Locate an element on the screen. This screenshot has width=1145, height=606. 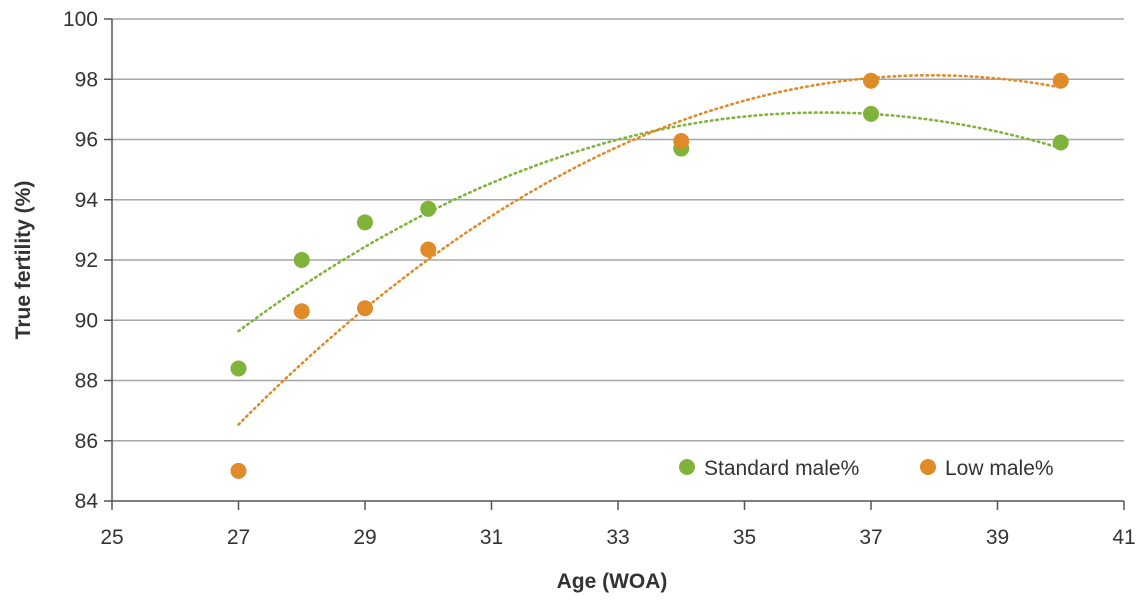
legend-marker-standard-male is located at coordinates (687, 467).